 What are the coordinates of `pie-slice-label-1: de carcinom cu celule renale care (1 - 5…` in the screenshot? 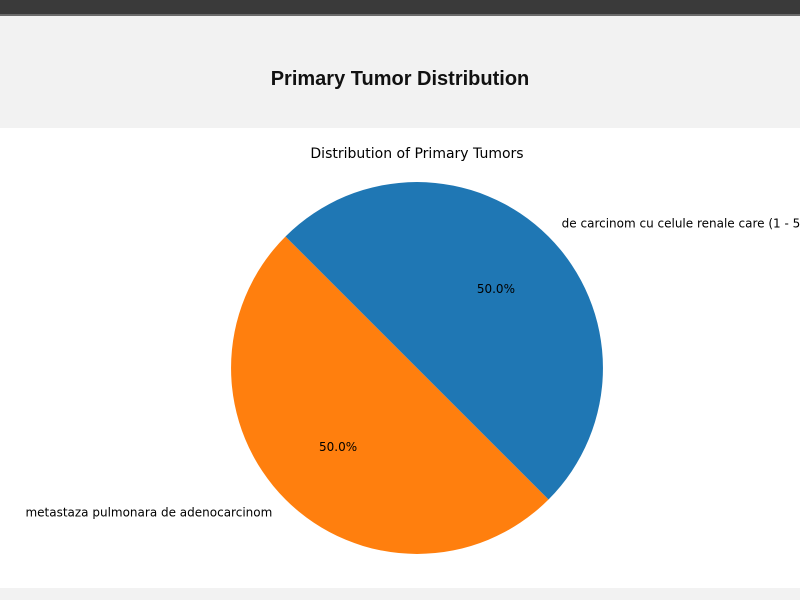 It's located at (681, 223).